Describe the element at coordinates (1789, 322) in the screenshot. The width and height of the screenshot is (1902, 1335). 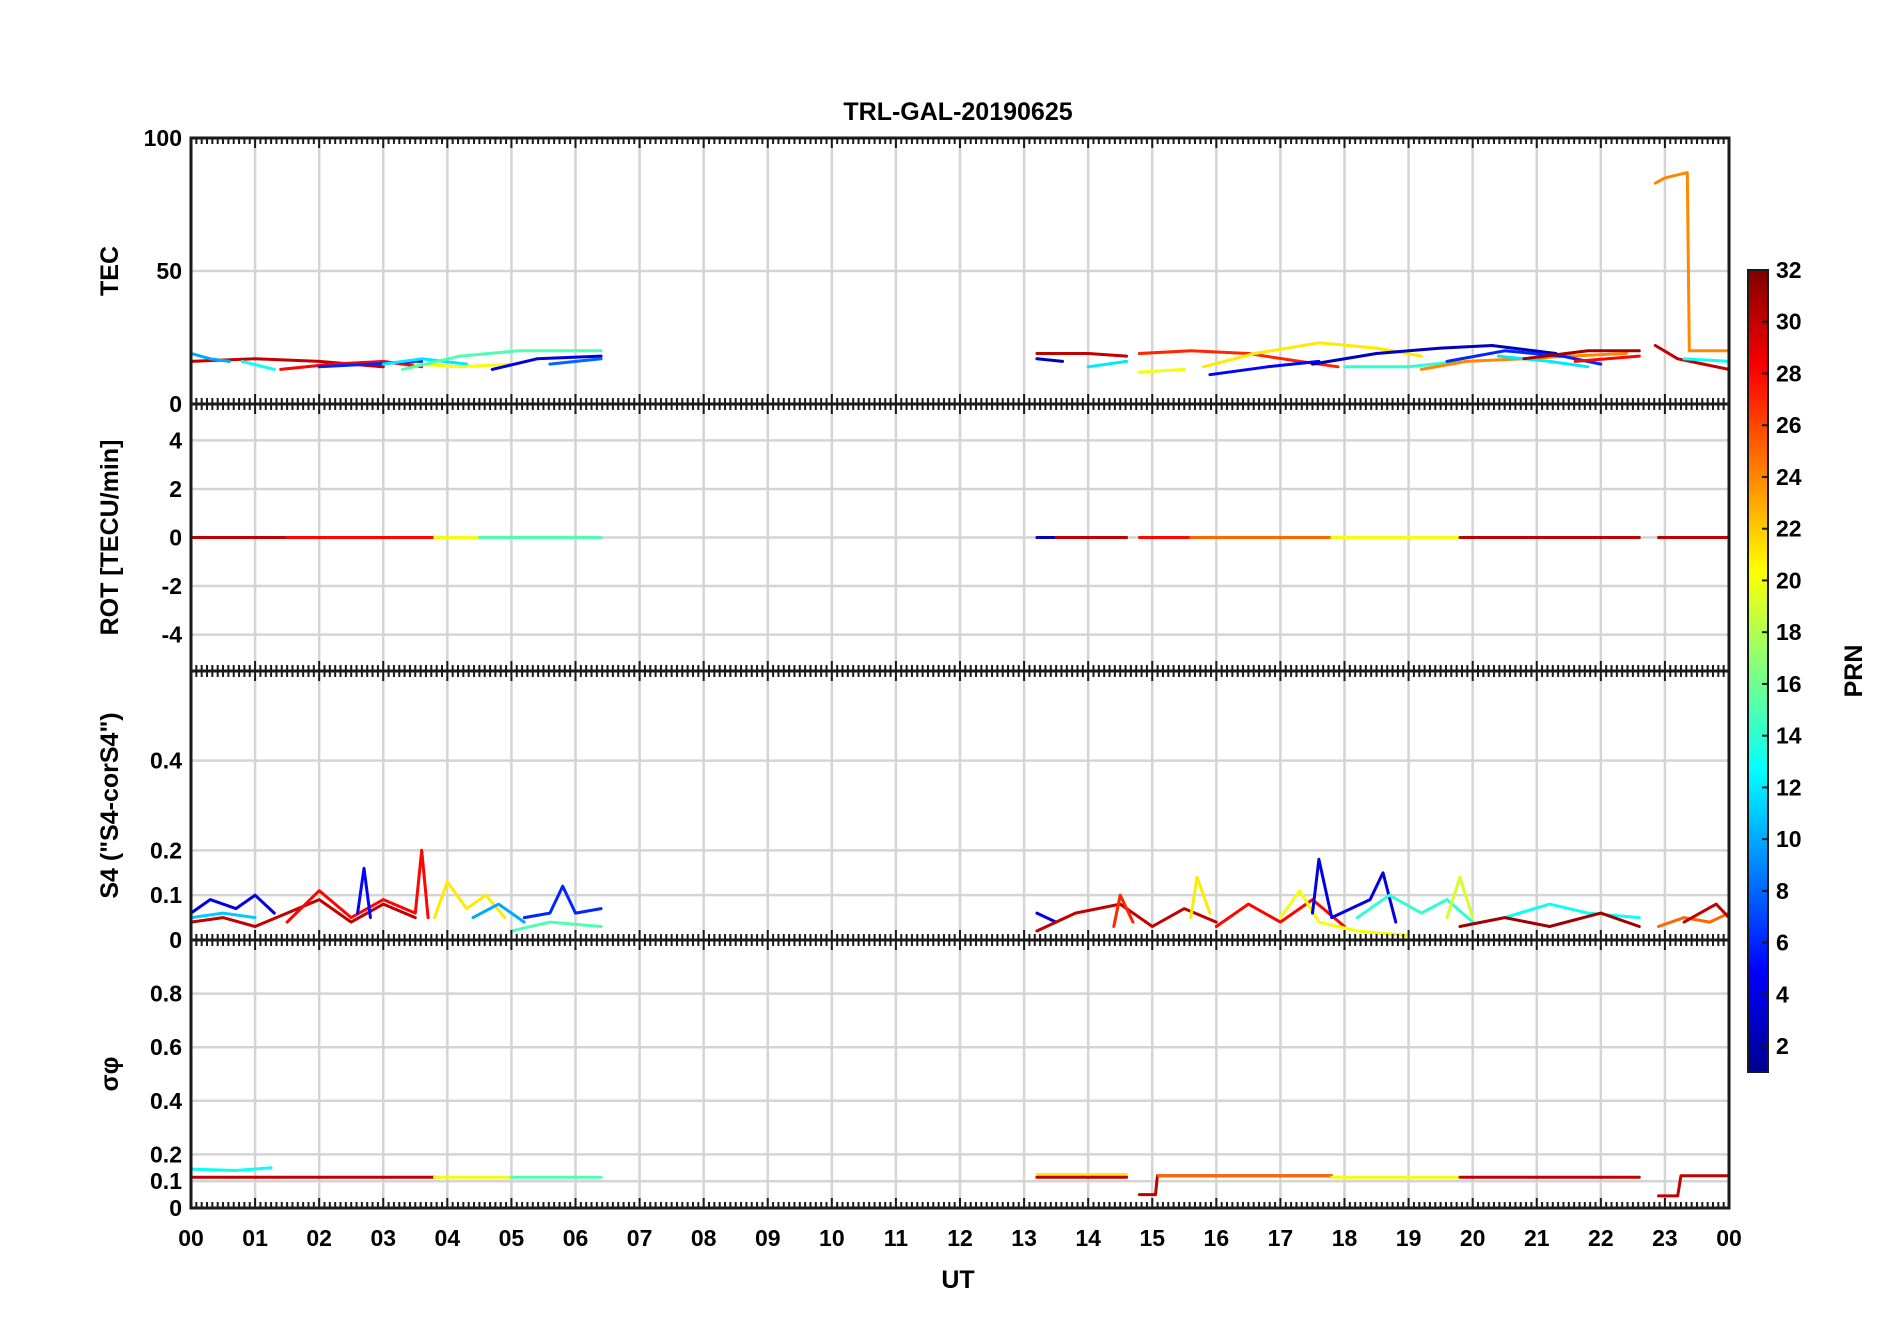
I see `colorbar-tick-label: 30` at that location.